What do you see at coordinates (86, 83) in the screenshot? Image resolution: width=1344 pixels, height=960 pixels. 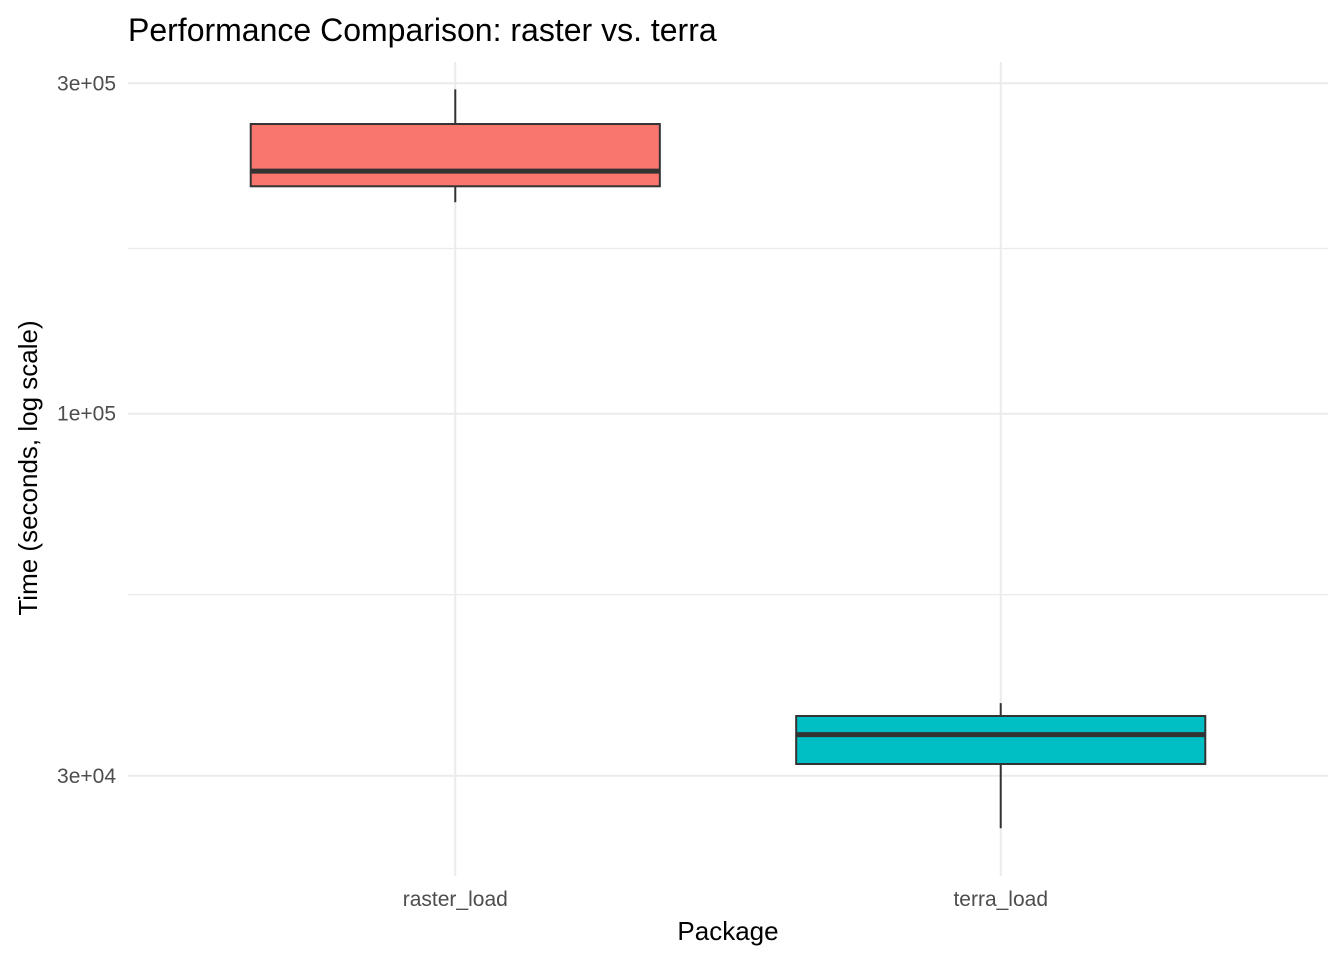 I see `y-tick-label: 3e+05` at bounding box center [86, 83].